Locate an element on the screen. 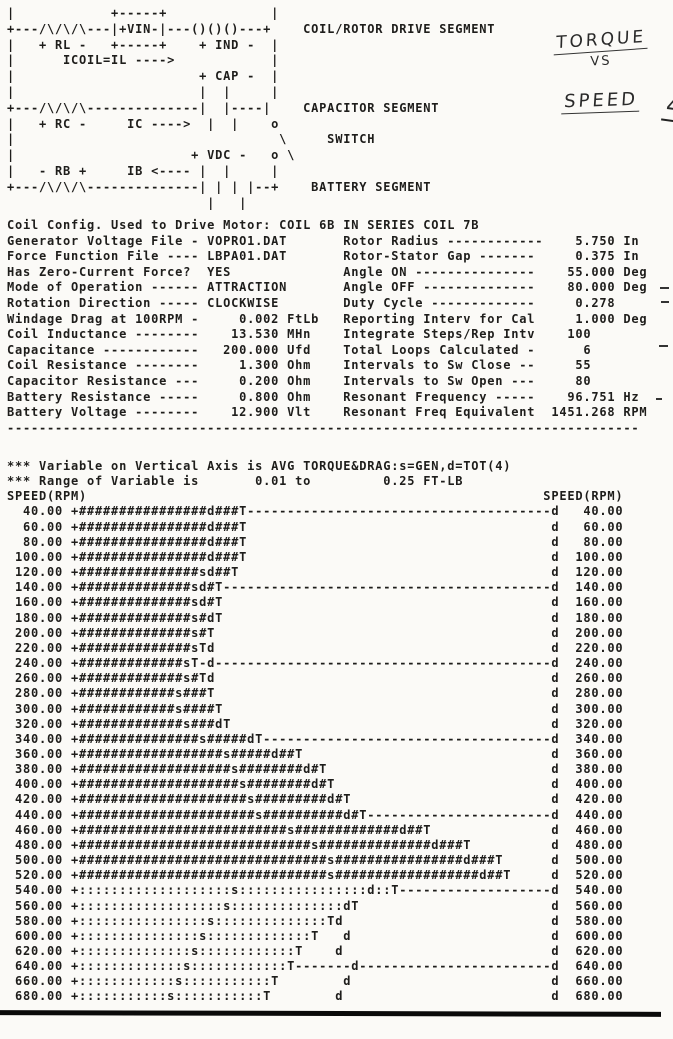 The width and height of the screenshot is (673, 1039). scan-edge-line is located at coordinates (331, 1013).